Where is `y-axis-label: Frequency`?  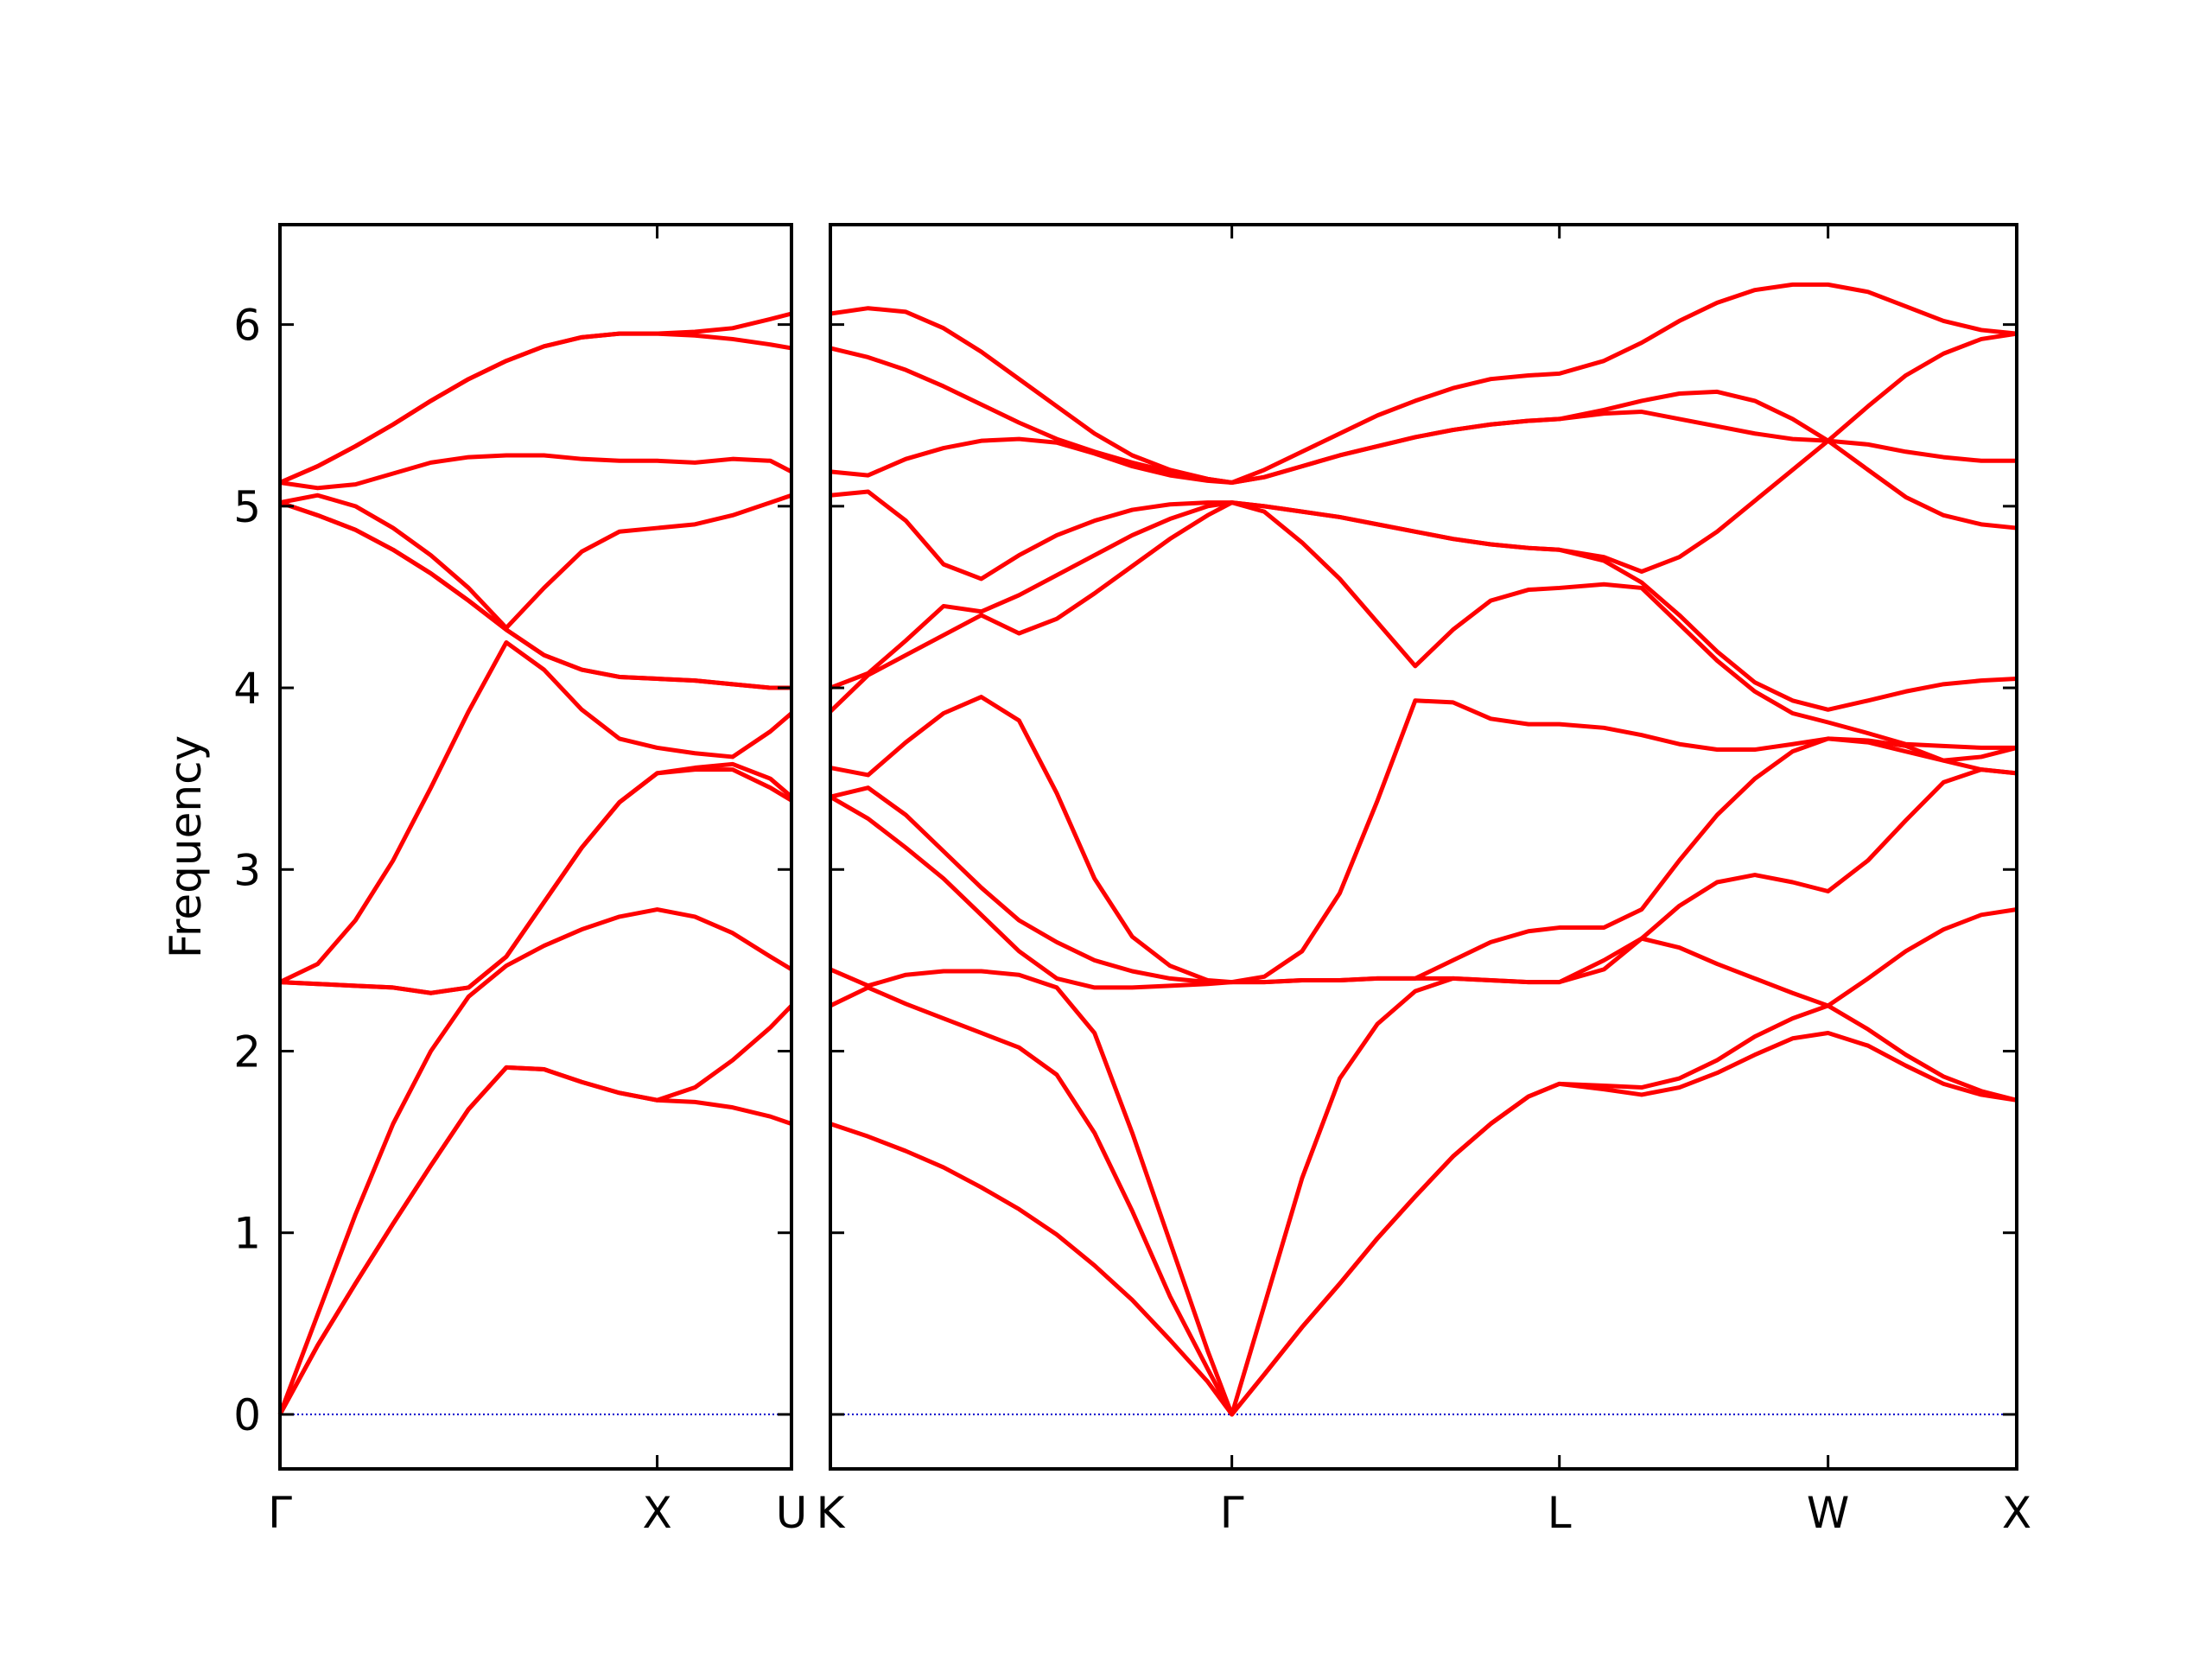
y-axis-label: Frequency is located at coordinates (186, 846).